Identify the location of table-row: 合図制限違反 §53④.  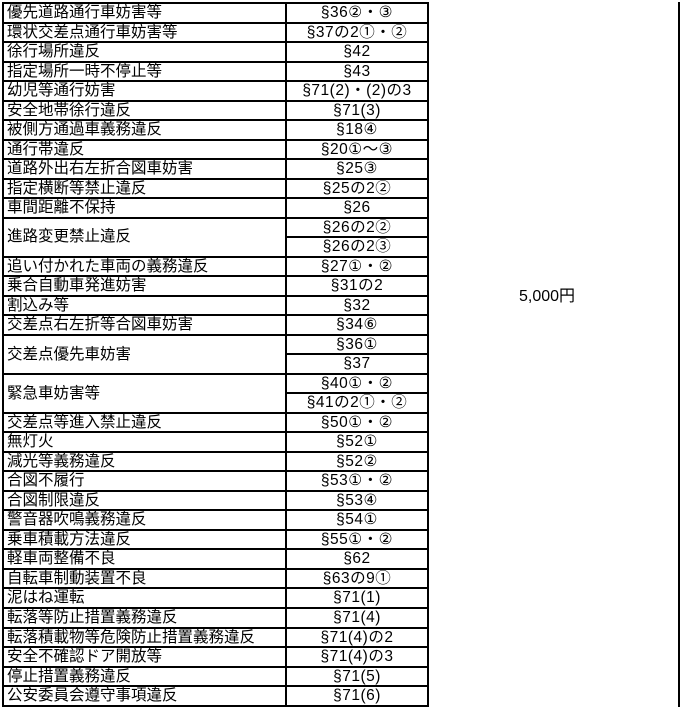
(215, 500).